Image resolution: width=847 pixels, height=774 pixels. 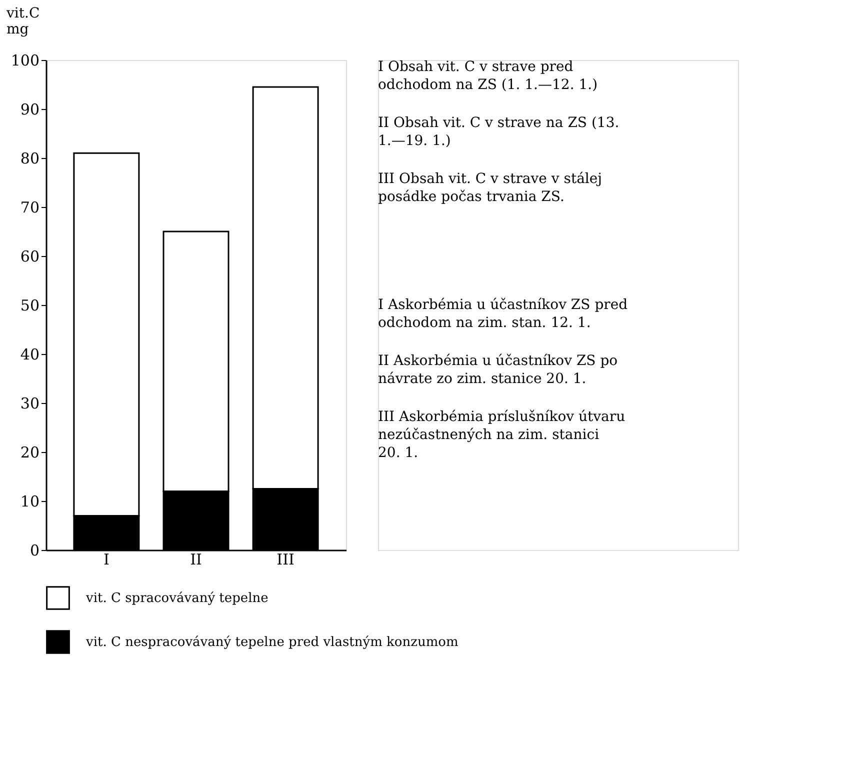 What do you see at coordinates (30, 109) in the screenshot?
I see `y-tick-label: 90` at bounding box center [30, 109].